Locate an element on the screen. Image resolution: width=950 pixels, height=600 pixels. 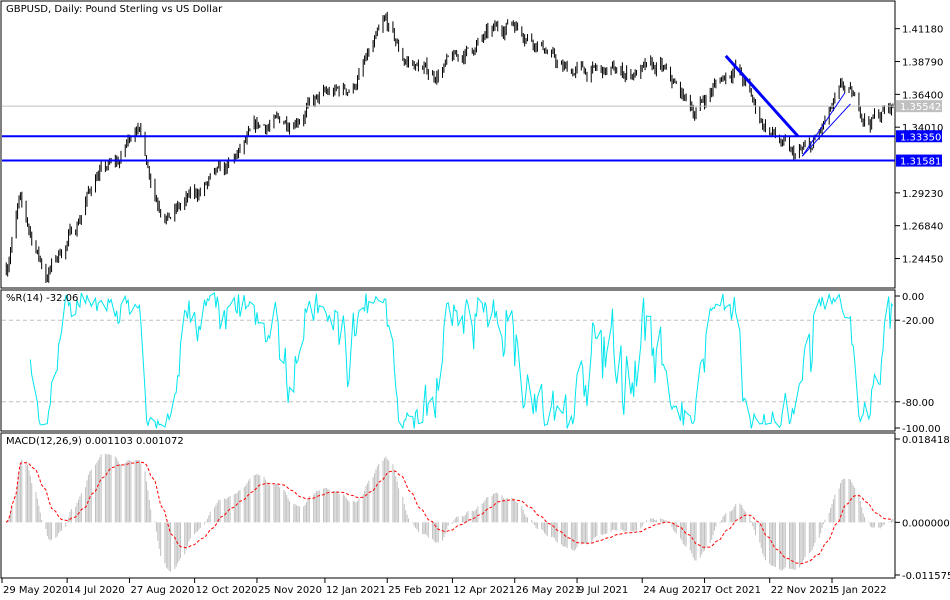
macd-tick-label: 0.018418 is located at coordinates (926, 440).